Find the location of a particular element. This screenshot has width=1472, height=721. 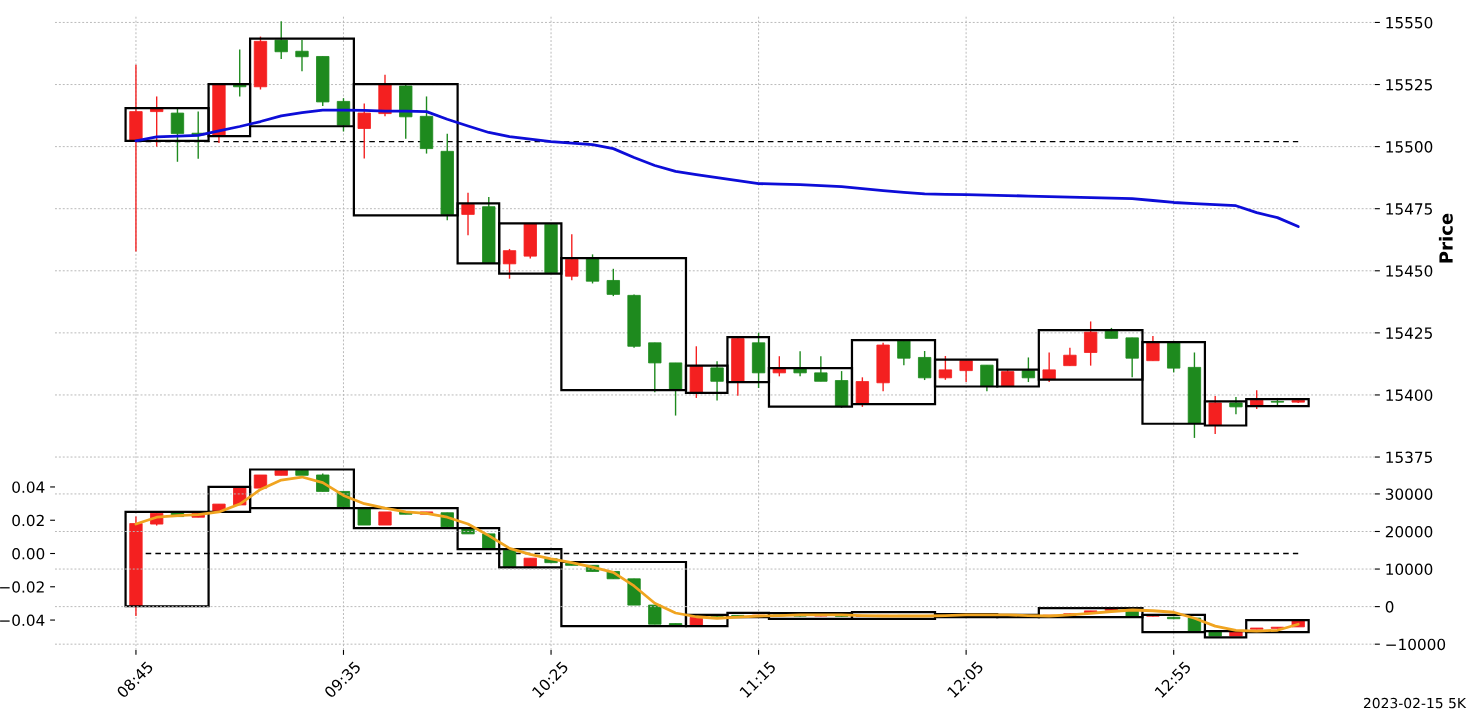

y2-tick-label: 0 is located at coordinates (1389, 607).